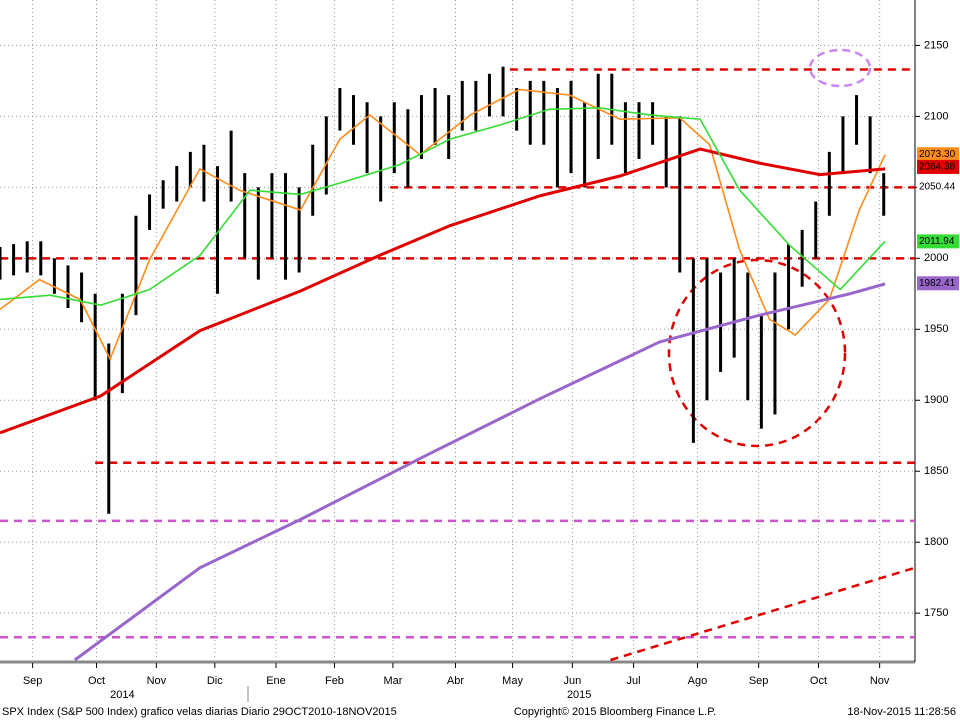 Image resolution: width=960 pixels, height=720 pixels. What do you see at coordinates (936, 542) in the screenshot?
I see `y-tick-label: 1800` at bounding box center [936, 542].